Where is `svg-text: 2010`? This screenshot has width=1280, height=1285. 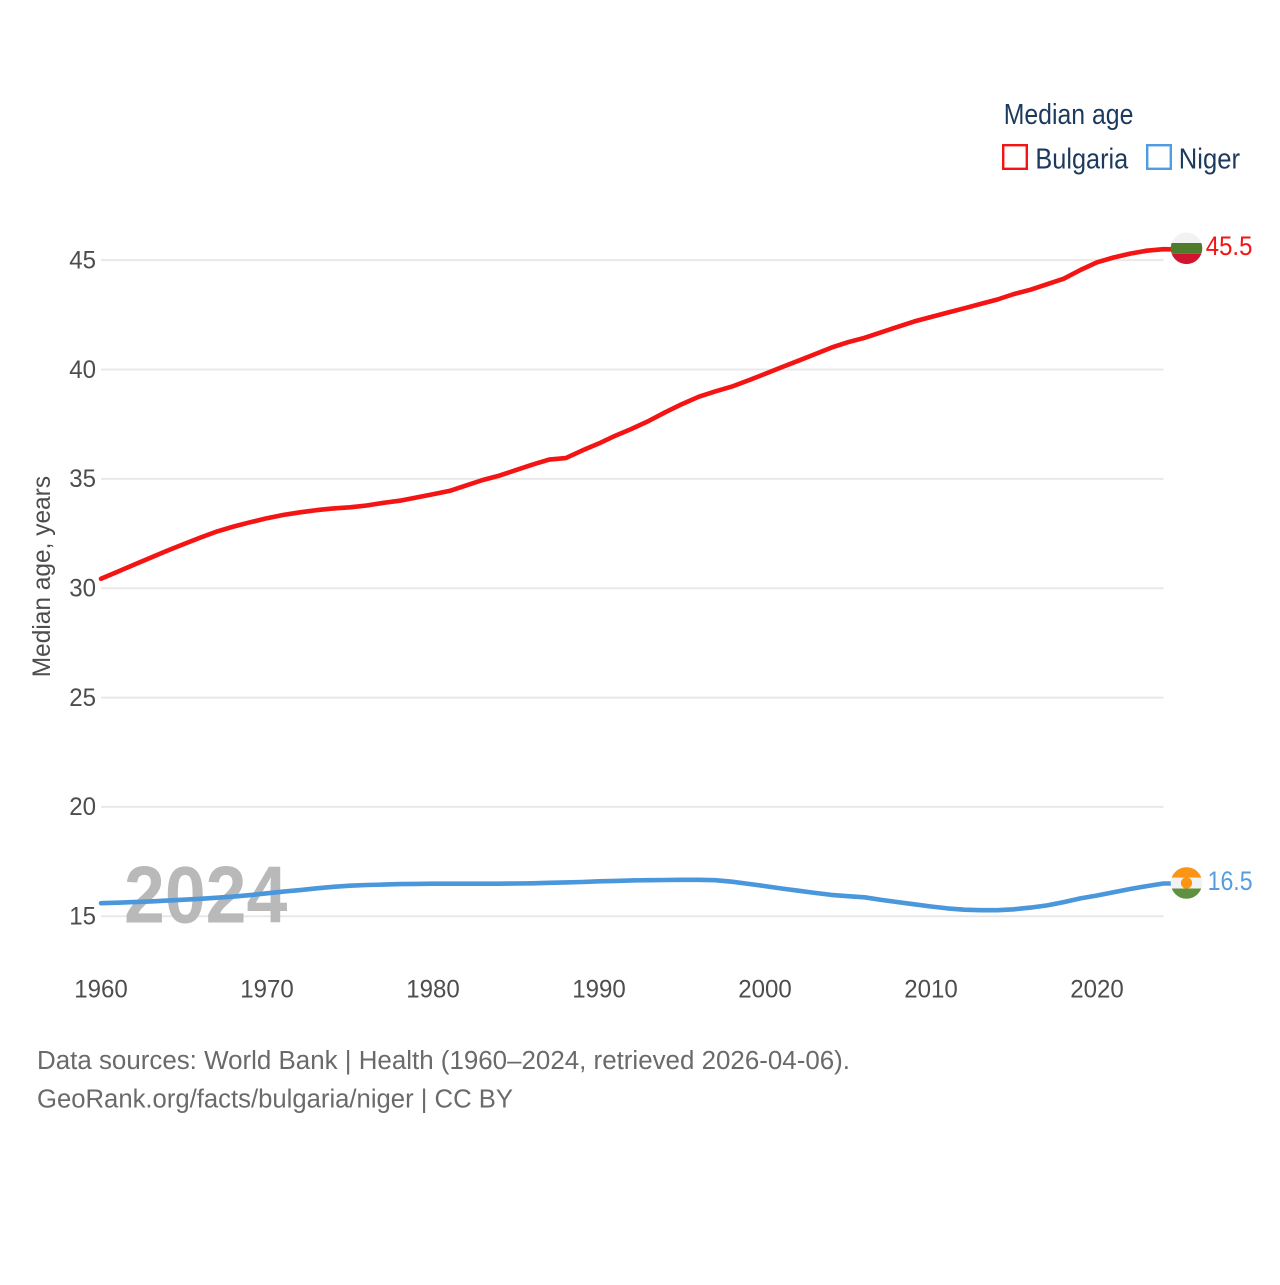
svg-text: 2010 is located at coordinates (931, 989).